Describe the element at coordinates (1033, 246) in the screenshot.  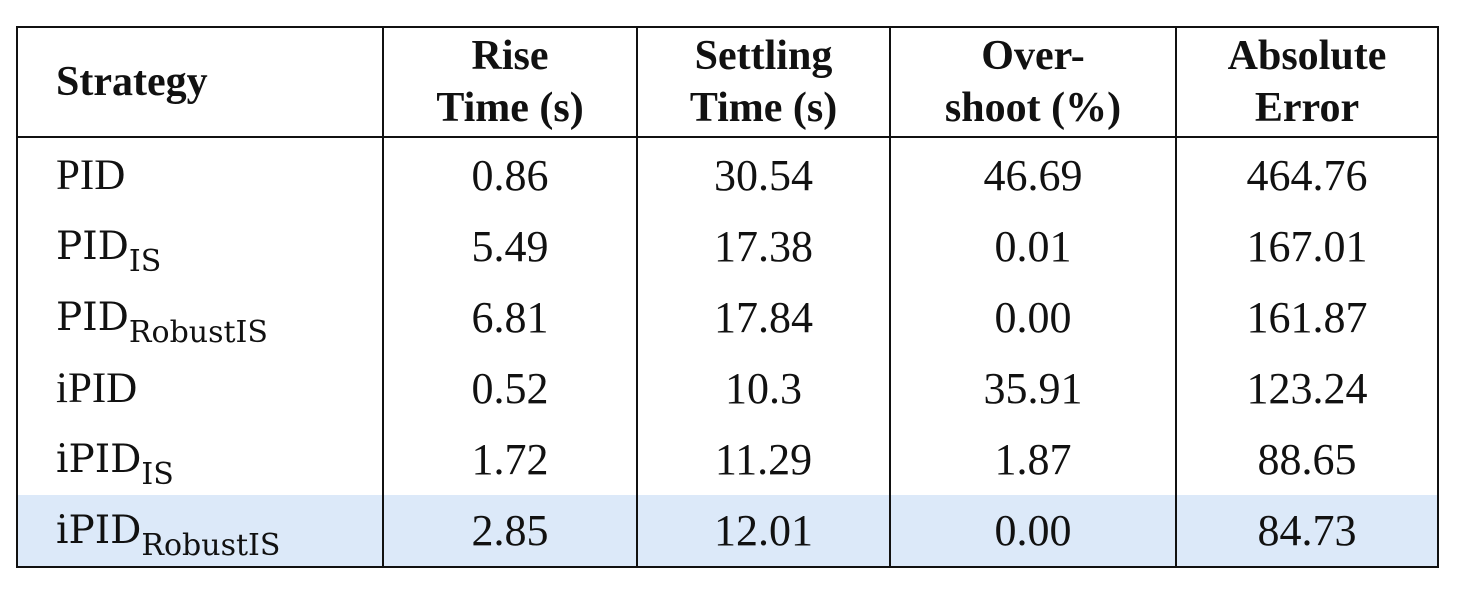
I see `overshoot-cell: 0.01` at that location.